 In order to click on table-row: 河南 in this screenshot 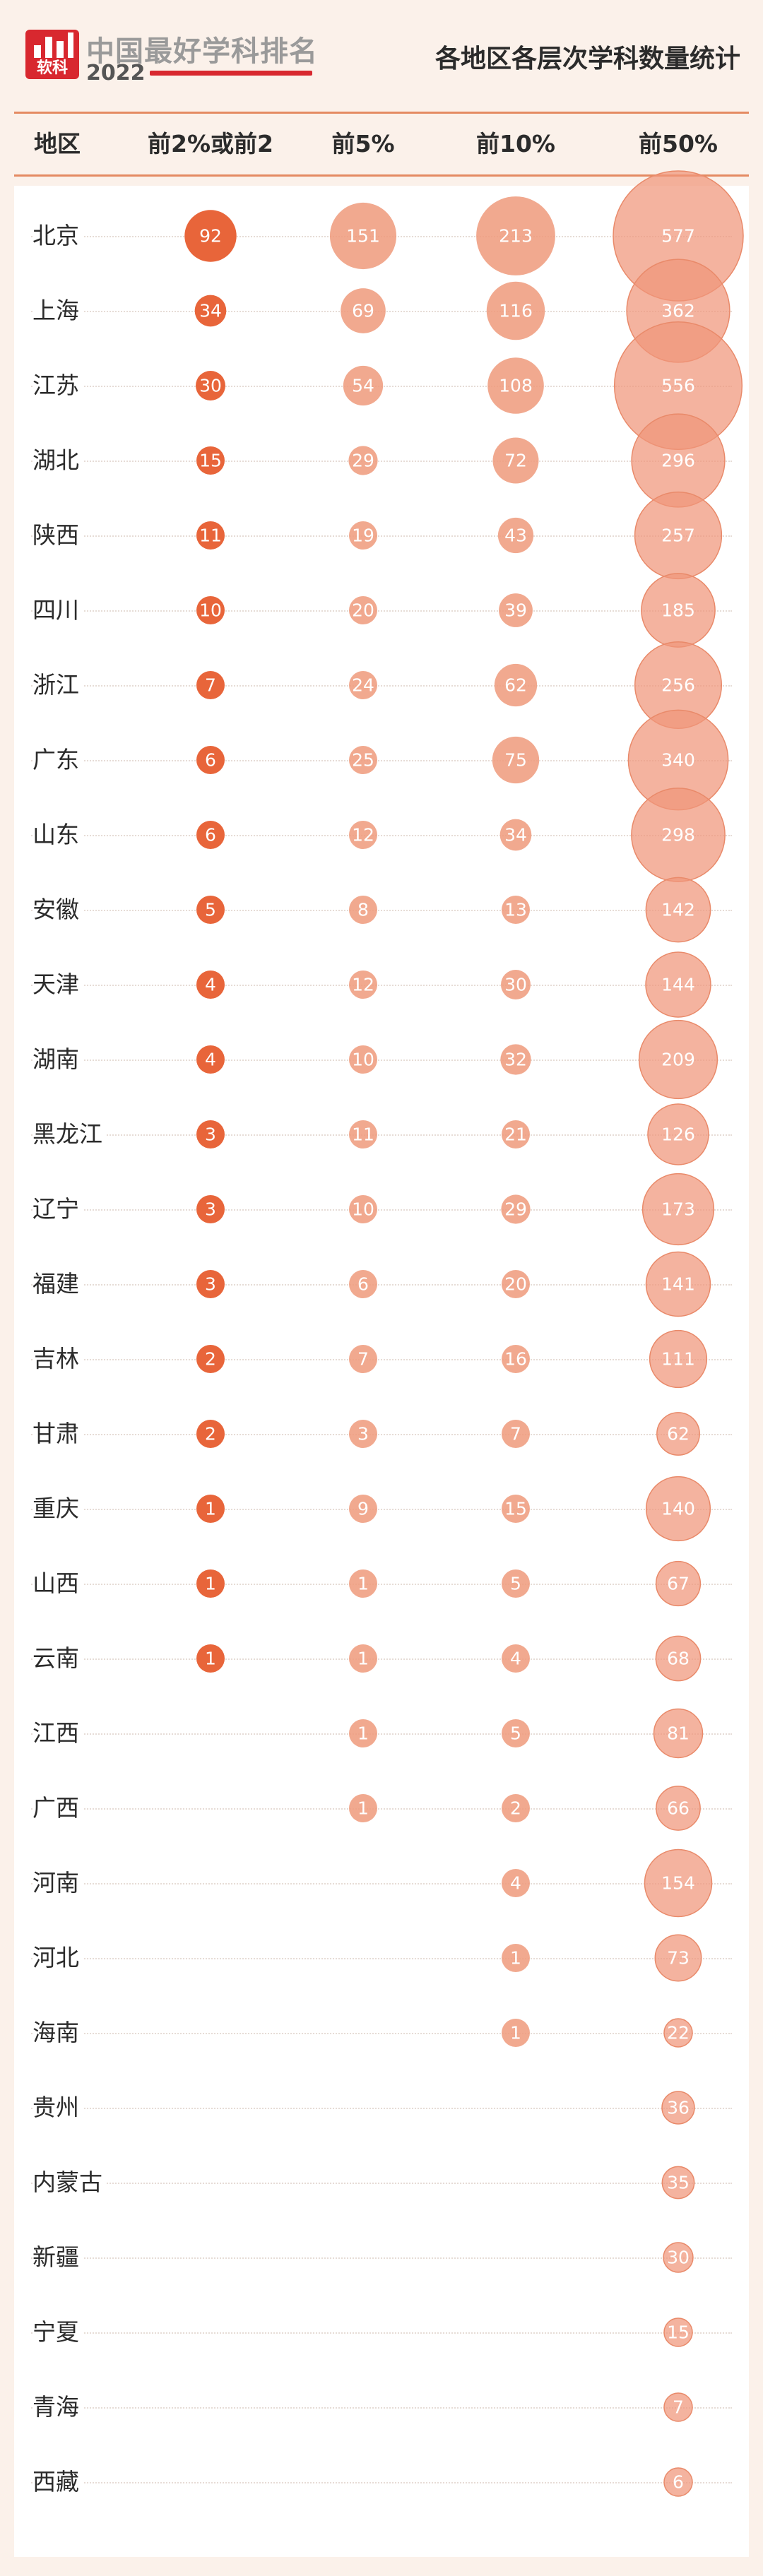, I will do `click(381, 1883)`.